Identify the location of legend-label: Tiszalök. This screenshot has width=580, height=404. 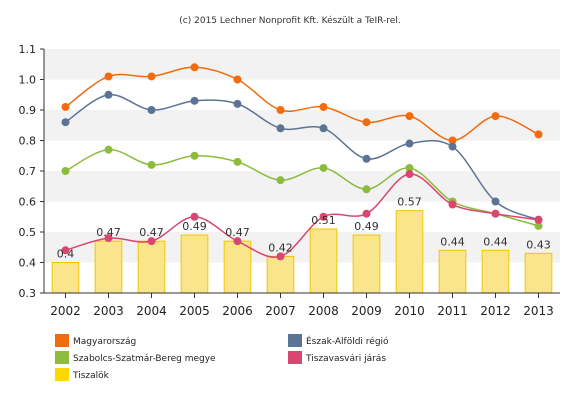
(91, 376).